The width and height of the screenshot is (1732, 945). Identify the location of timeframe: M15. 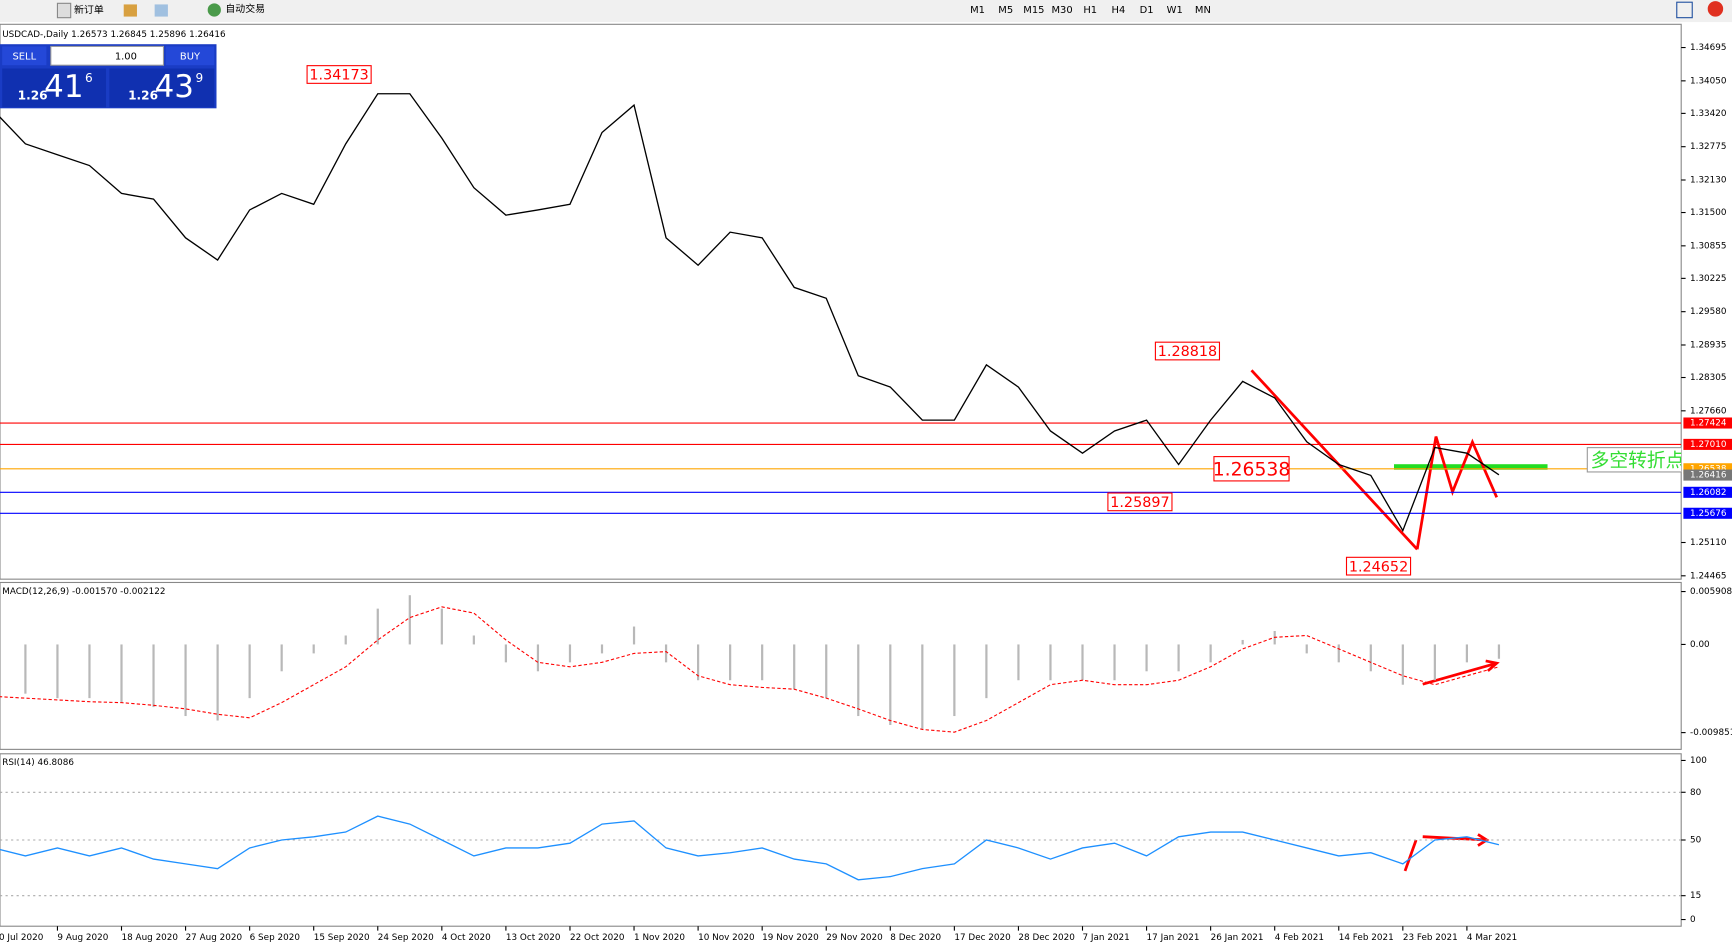
(1033, 10).